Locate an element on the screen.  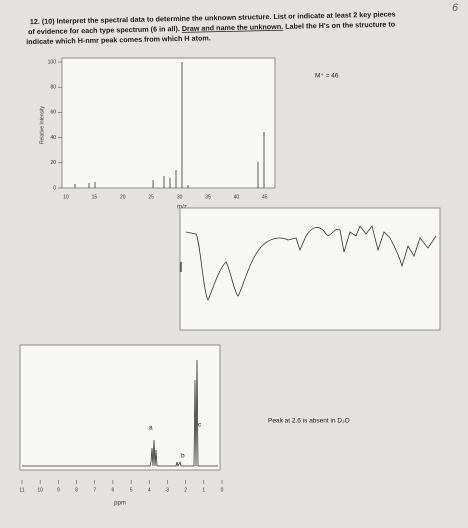
y-tick-label: 20 is located at coordinates (53, 163).